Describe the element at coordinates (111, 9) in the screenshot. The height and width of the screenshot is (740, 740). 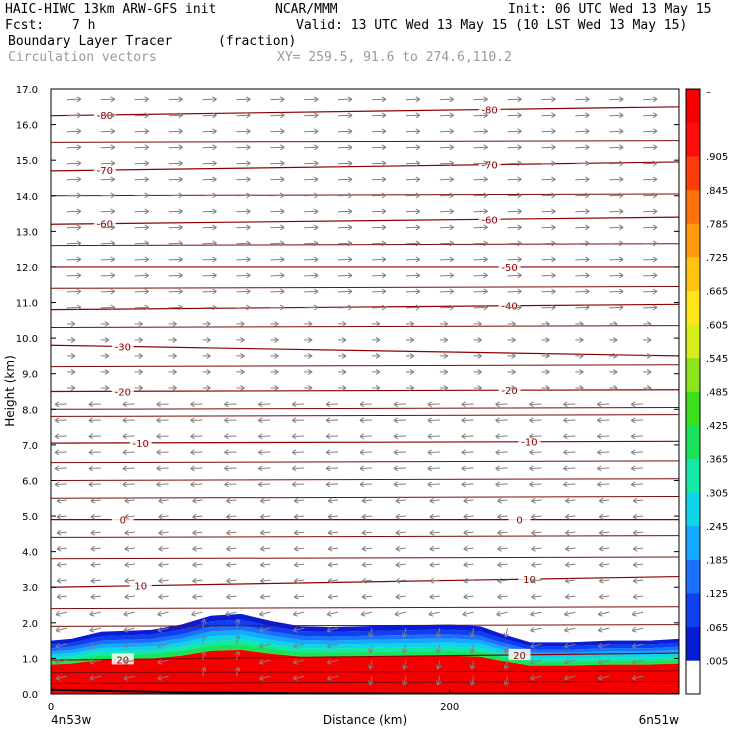
I see `model-title: HAIC-HIWC 13km ARW-GFS init` at that location.